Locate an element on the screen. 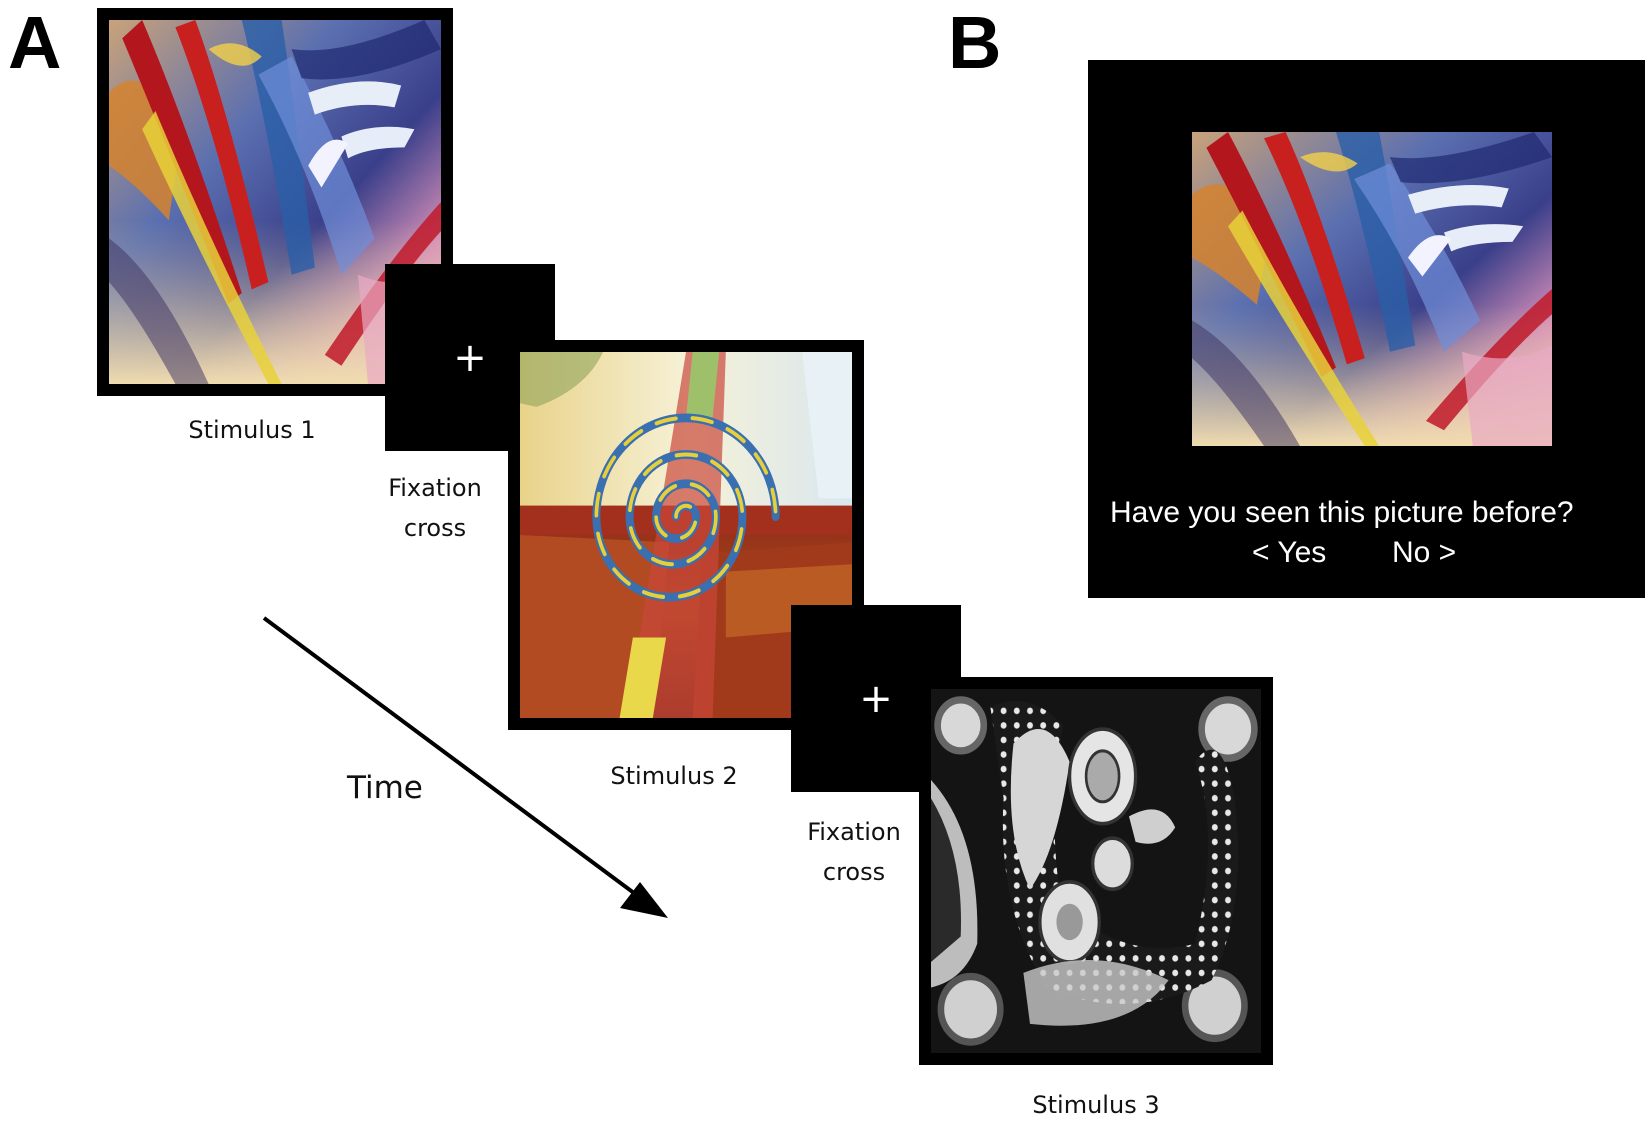 This screenshot has width=1645, height=1138. recognition-question: Have you seen this picture before? is located at coordinates (1342, 512).